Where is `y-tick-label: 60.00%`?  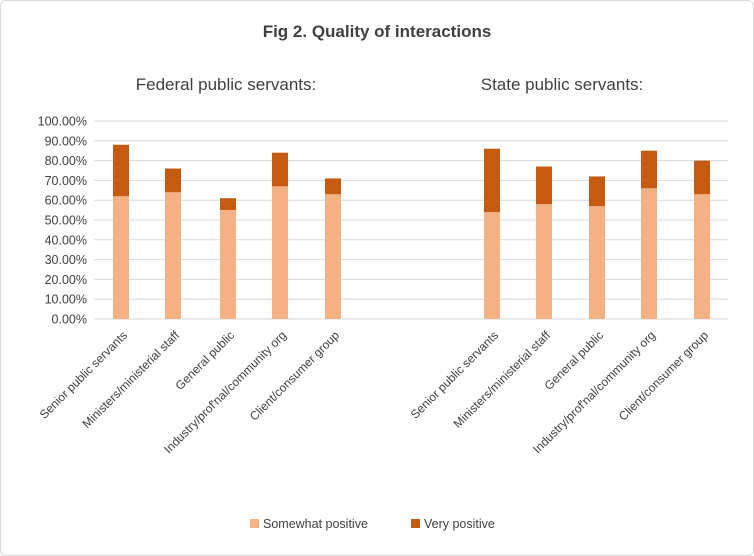 y-tick-label: 60.00% is located at coordinates (66, 201).